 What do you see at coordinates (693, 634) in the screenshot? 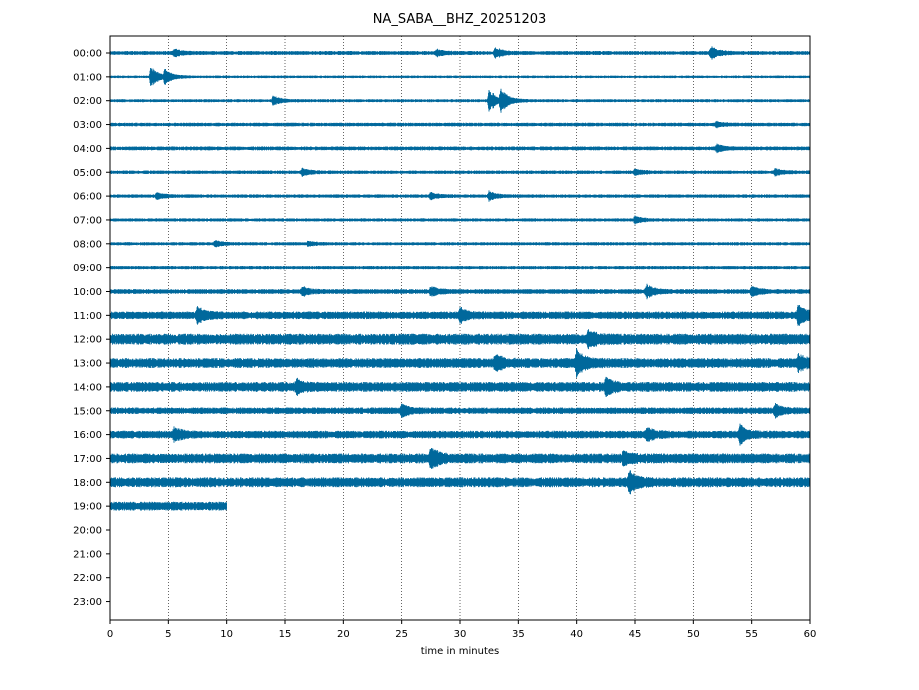
I see `x-tick-label: 50` at bounding box center [693, 634].